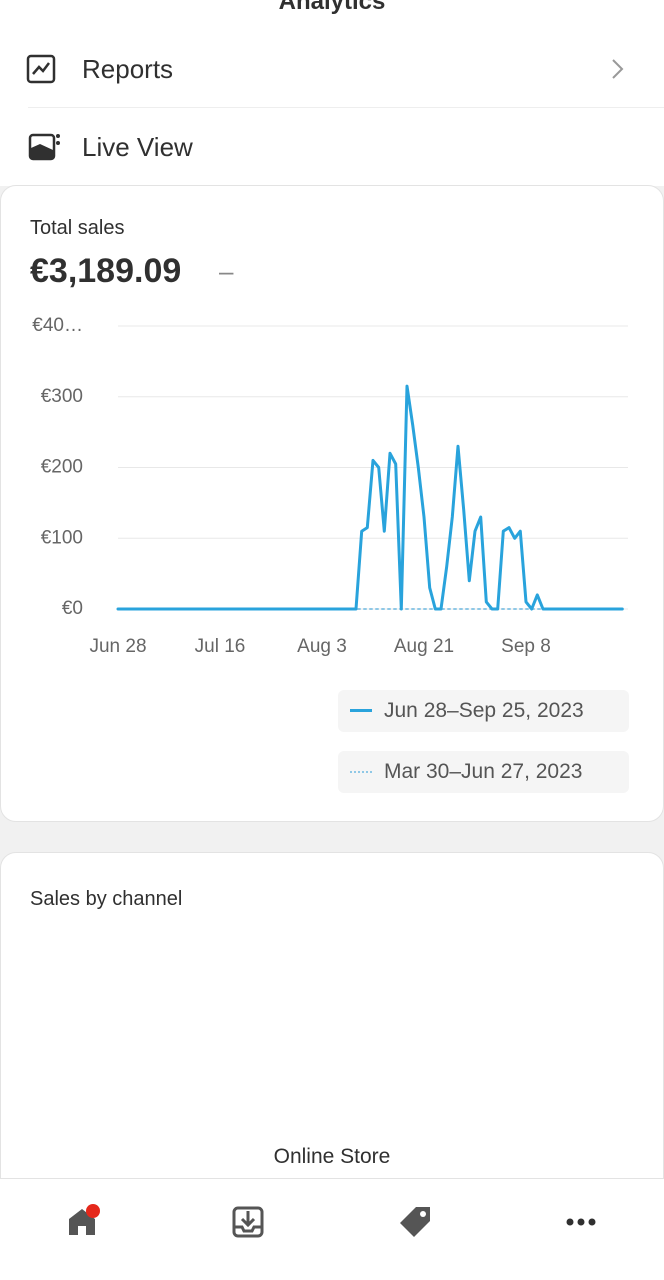  What do you see at coordinates (332, 1156) in the screenshot?
I see `channel-label: Online Store` at bounding box center [332, 1156].